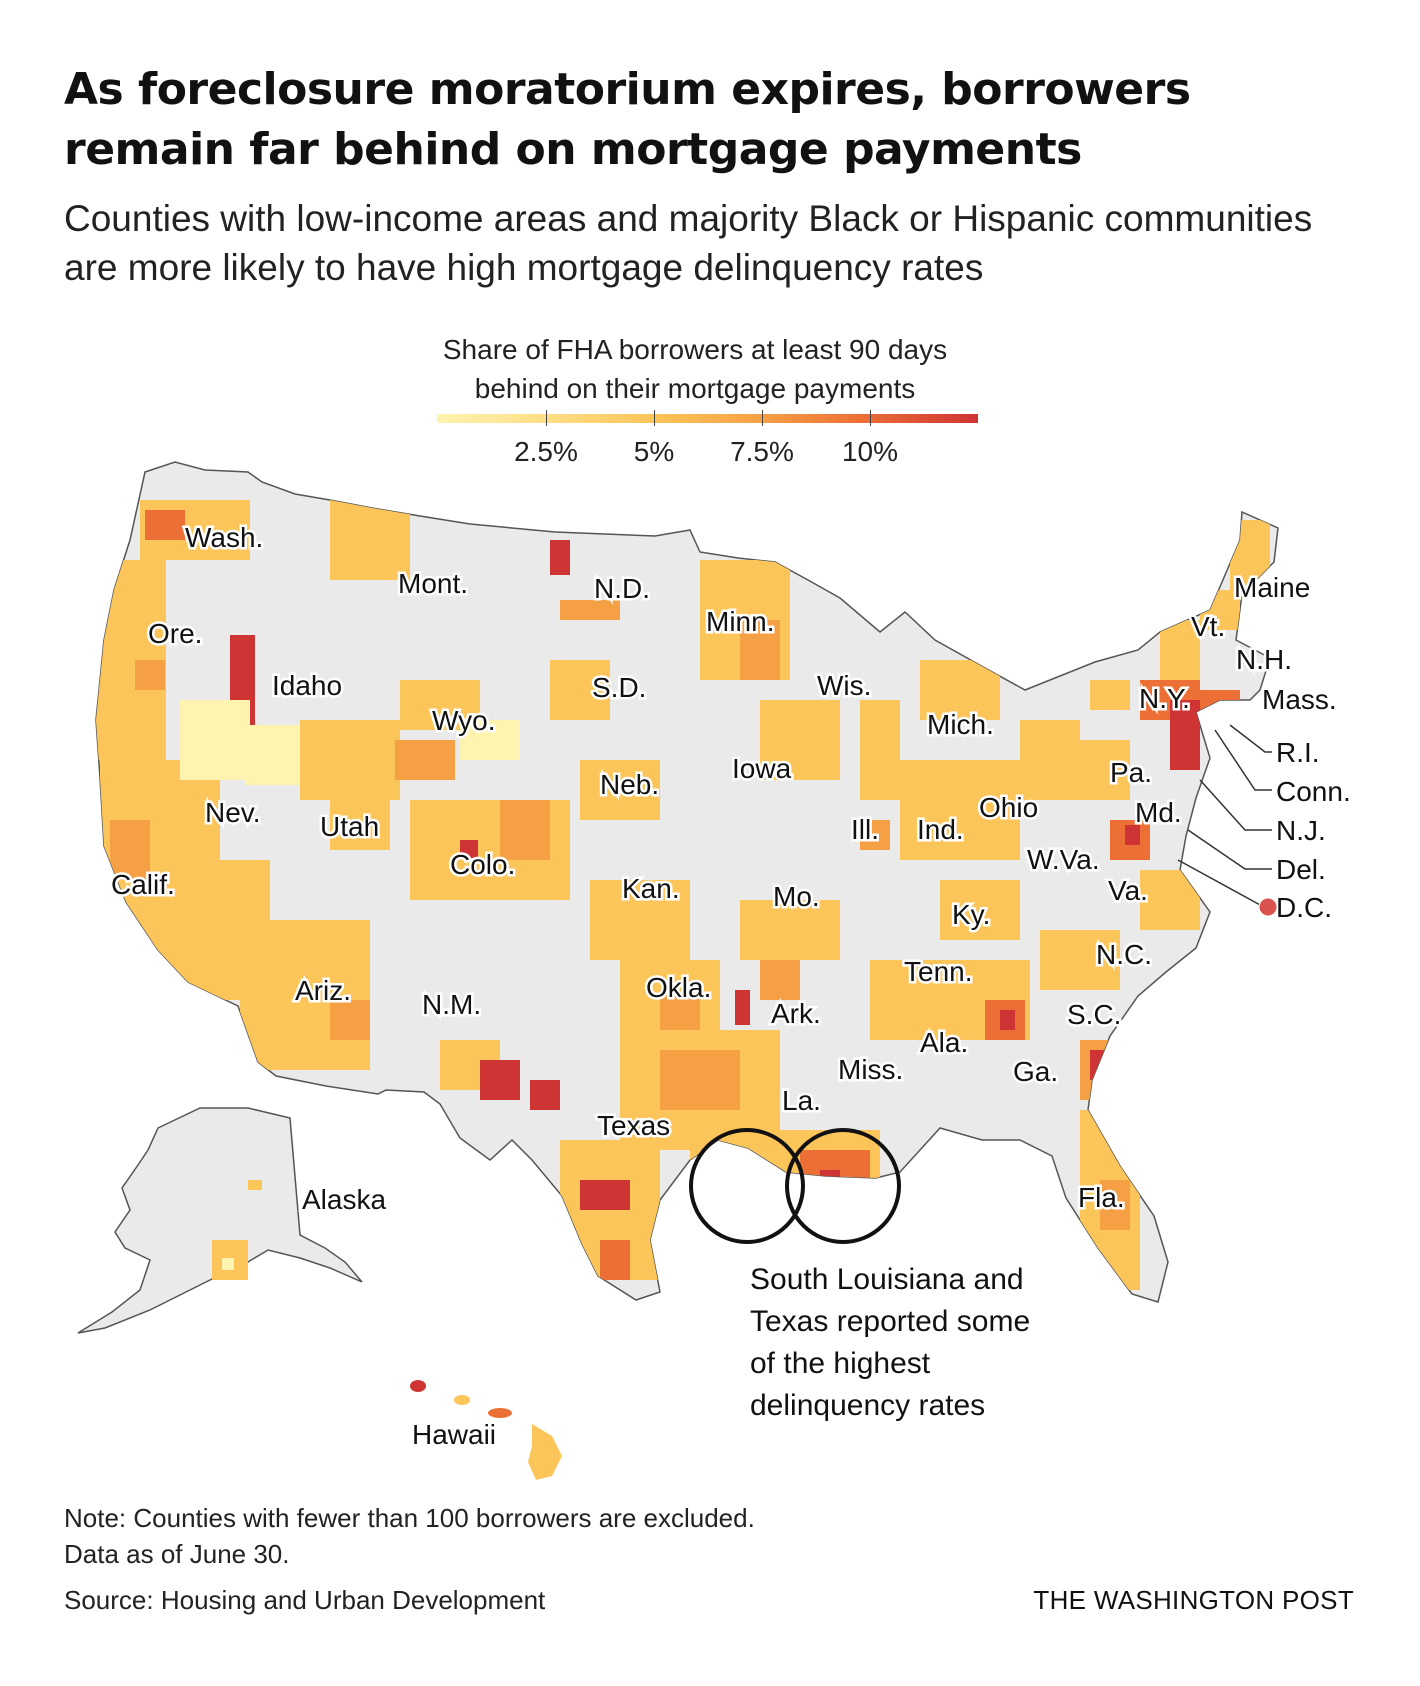 The height and width of the screenshot is (1686, 1420). Describe the element at coordinates (870, 1069) in the screenshot. I see `state-label-ms: Miss.` at that location.